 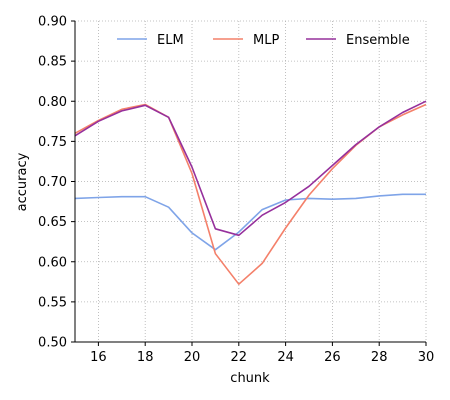 What do you see at coordinates (52, 343) in the screenshot?
I see `y-tick-label: 0.50` at bounding box center [52, 343].